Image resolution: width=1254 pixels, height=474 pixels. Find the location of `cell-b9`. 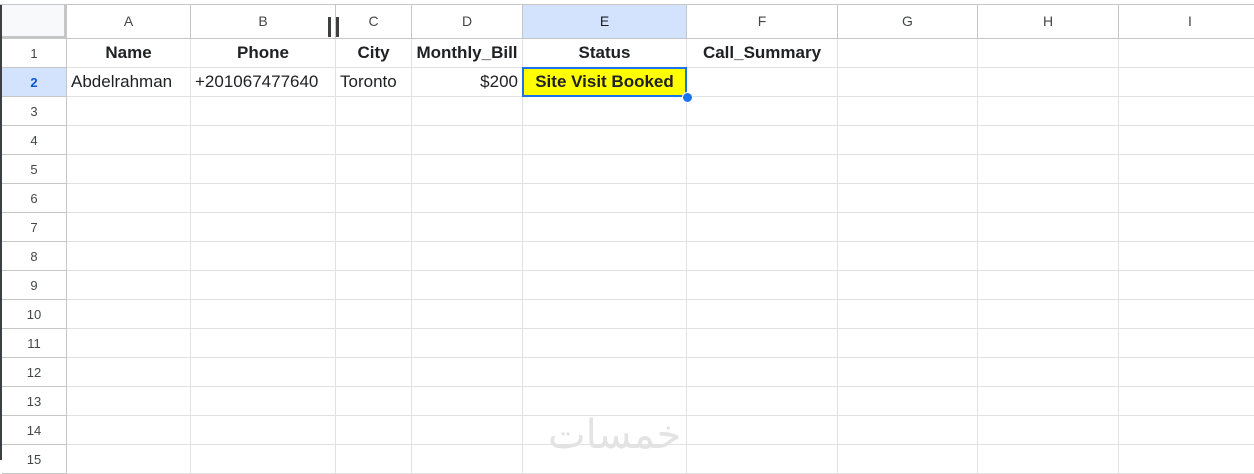

cell-b9 is located at coordinates (263, 285).